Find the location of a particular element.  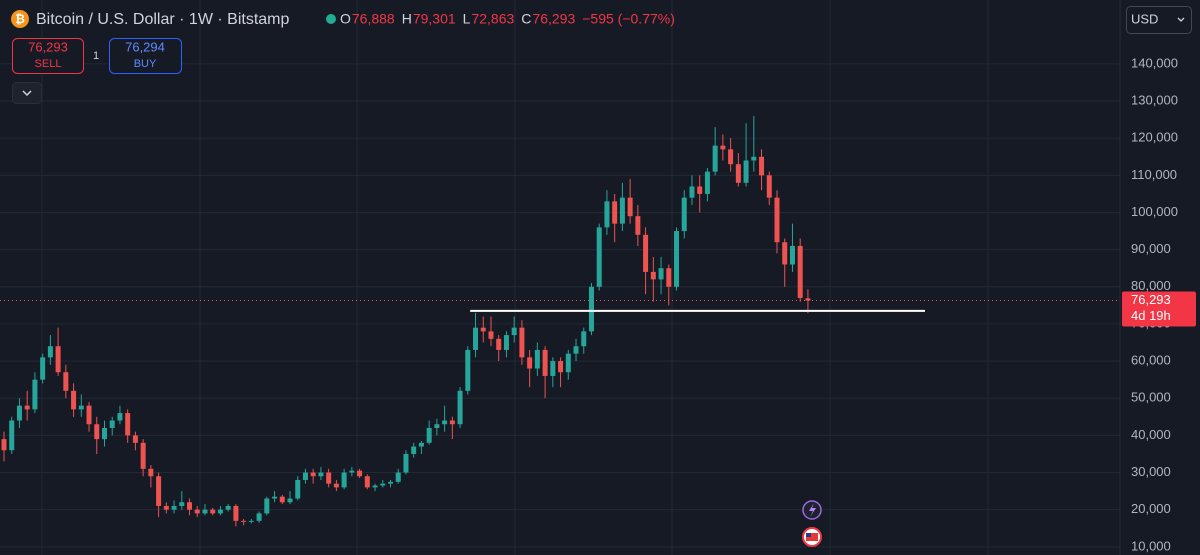

ohlc-value: 76,888 is located at coordinates (373, 19).